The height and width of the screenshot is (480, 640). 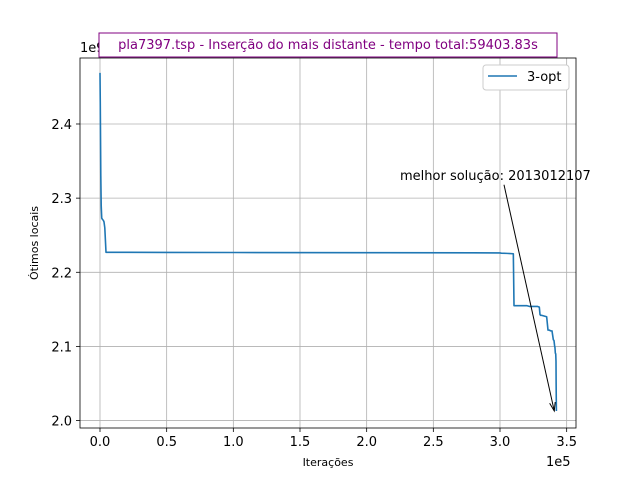 I want to click on annotation-text: melhor solução: 2013012107, so click(x=495, y=176).